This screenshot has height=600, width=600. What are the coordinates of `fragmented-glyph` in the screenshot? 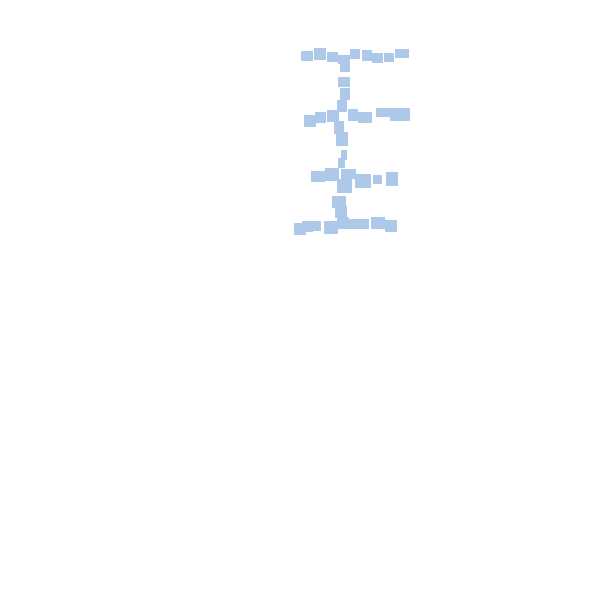 It's located at (352, 141).